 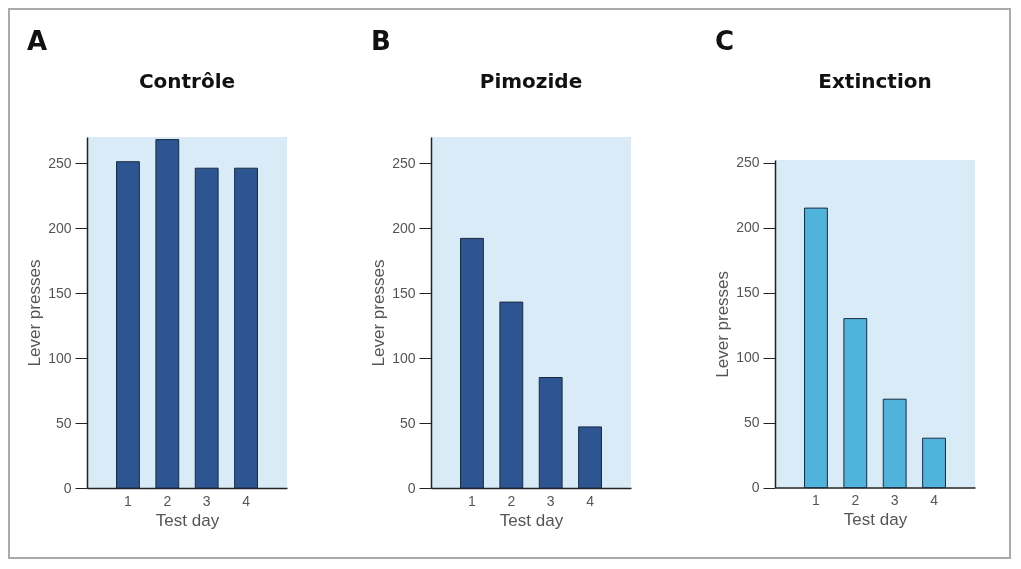 What do you see at coordinates (725, 41) in the screenshot?
I see `text: C` at bounding box center [725, 41].